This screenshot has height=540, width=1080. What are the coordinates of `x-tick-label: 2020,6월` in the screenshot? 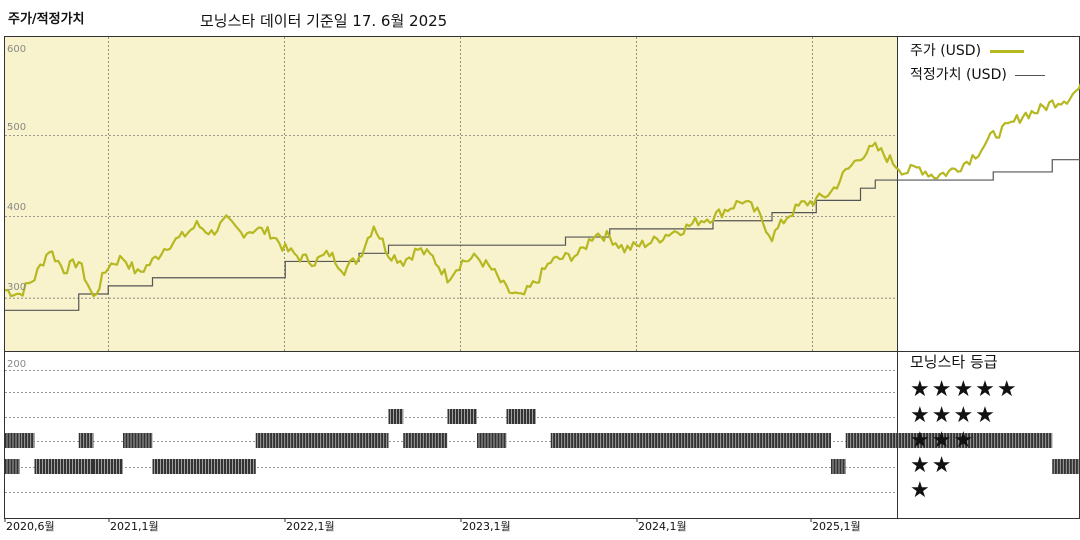 It's located at (30, 526).